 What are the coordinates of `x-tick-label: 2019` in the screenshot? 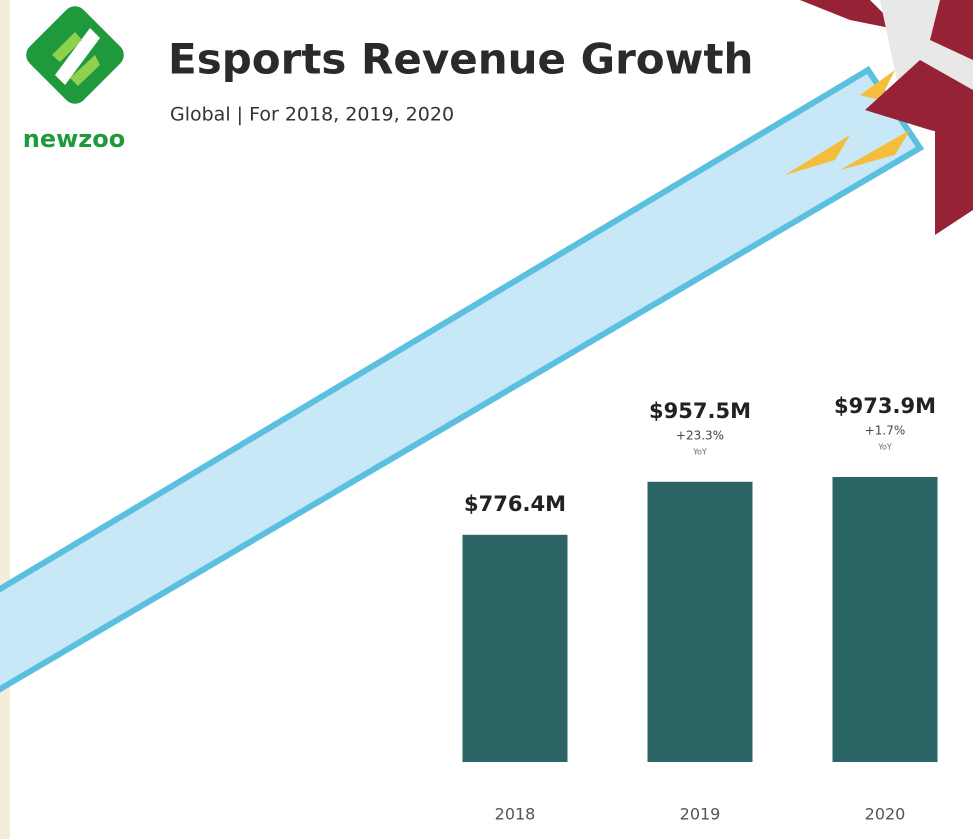 It's located at (700, 814).